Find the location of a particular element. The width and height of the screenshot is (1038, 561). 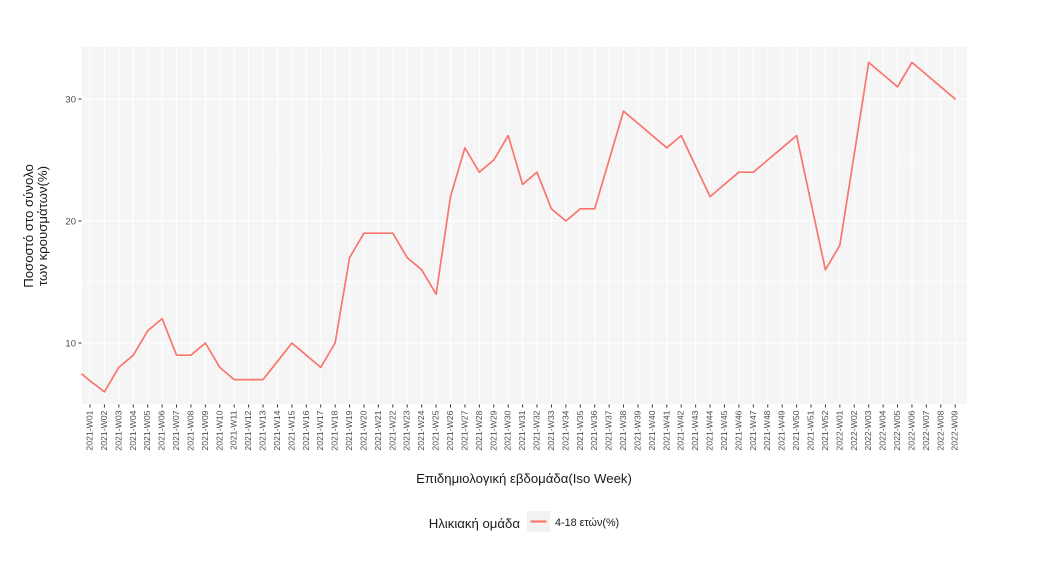

x-tick-label: 2021-W10 is located at coordinates (219, 430).